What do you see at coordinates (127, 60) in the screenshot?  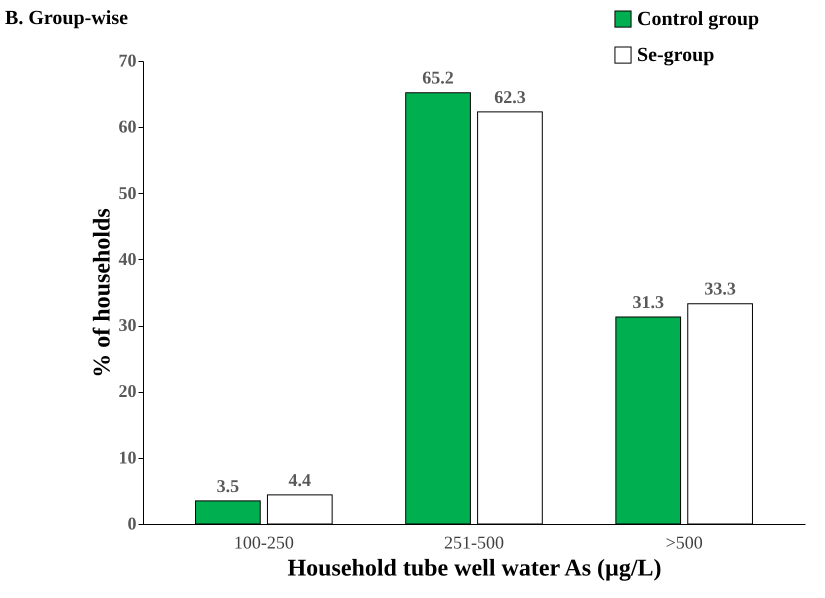 I see `y-tick-label: 70` at bounding box center [127, 60].